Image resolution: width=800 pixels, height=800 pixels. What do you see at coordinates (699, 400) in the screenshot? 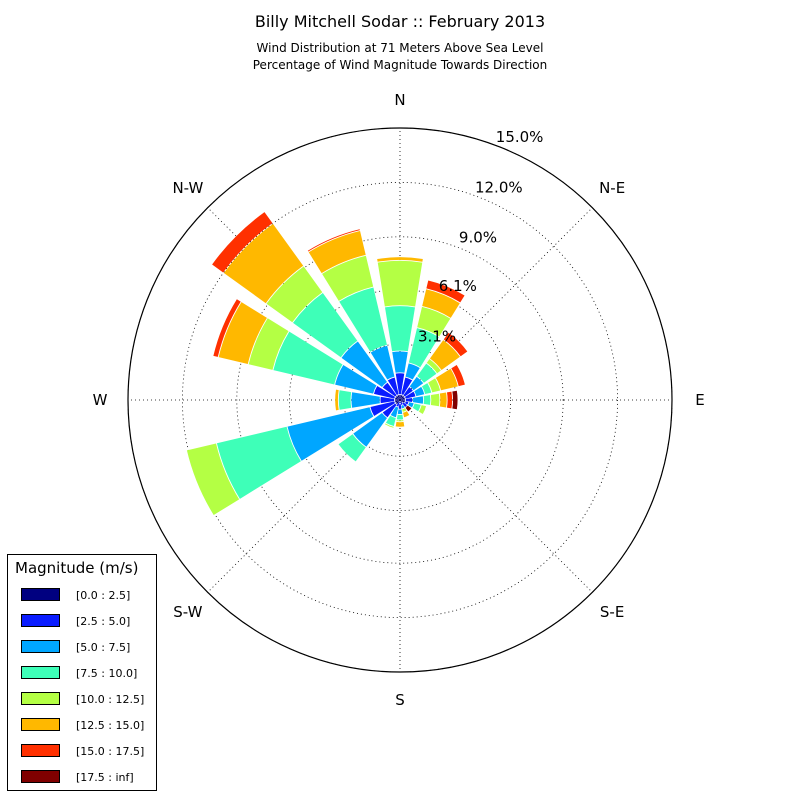
I see `direction-label: E` at bounding box center [699, 400].